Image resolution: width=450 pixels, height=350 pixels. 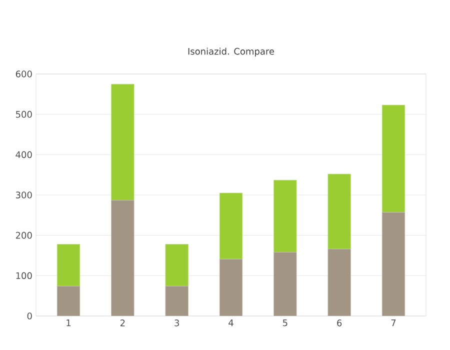 I want to click on y-tick-label: 600, so click(x=24, y=74).